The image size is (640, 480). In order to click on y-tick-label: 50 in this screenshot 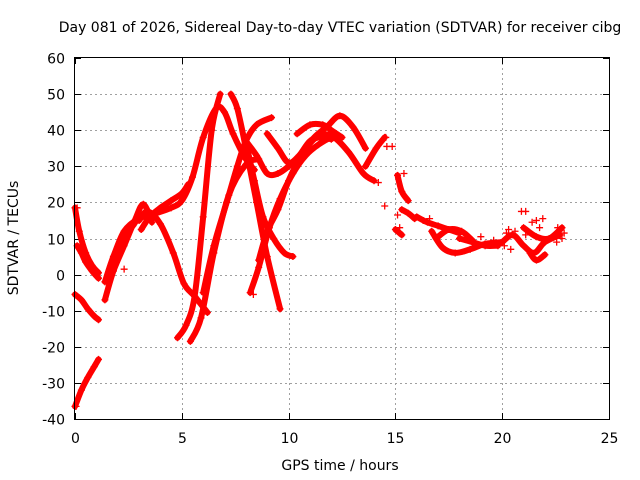, I will do `click(56, 96)`.